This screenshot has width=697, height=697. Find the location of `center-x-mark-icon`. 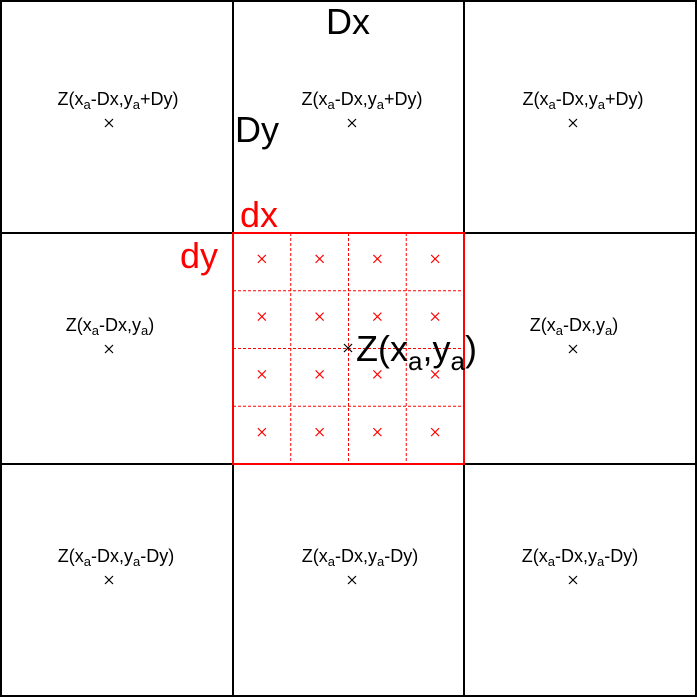

center-x-mark-icon is located at coordinates (348, 348).